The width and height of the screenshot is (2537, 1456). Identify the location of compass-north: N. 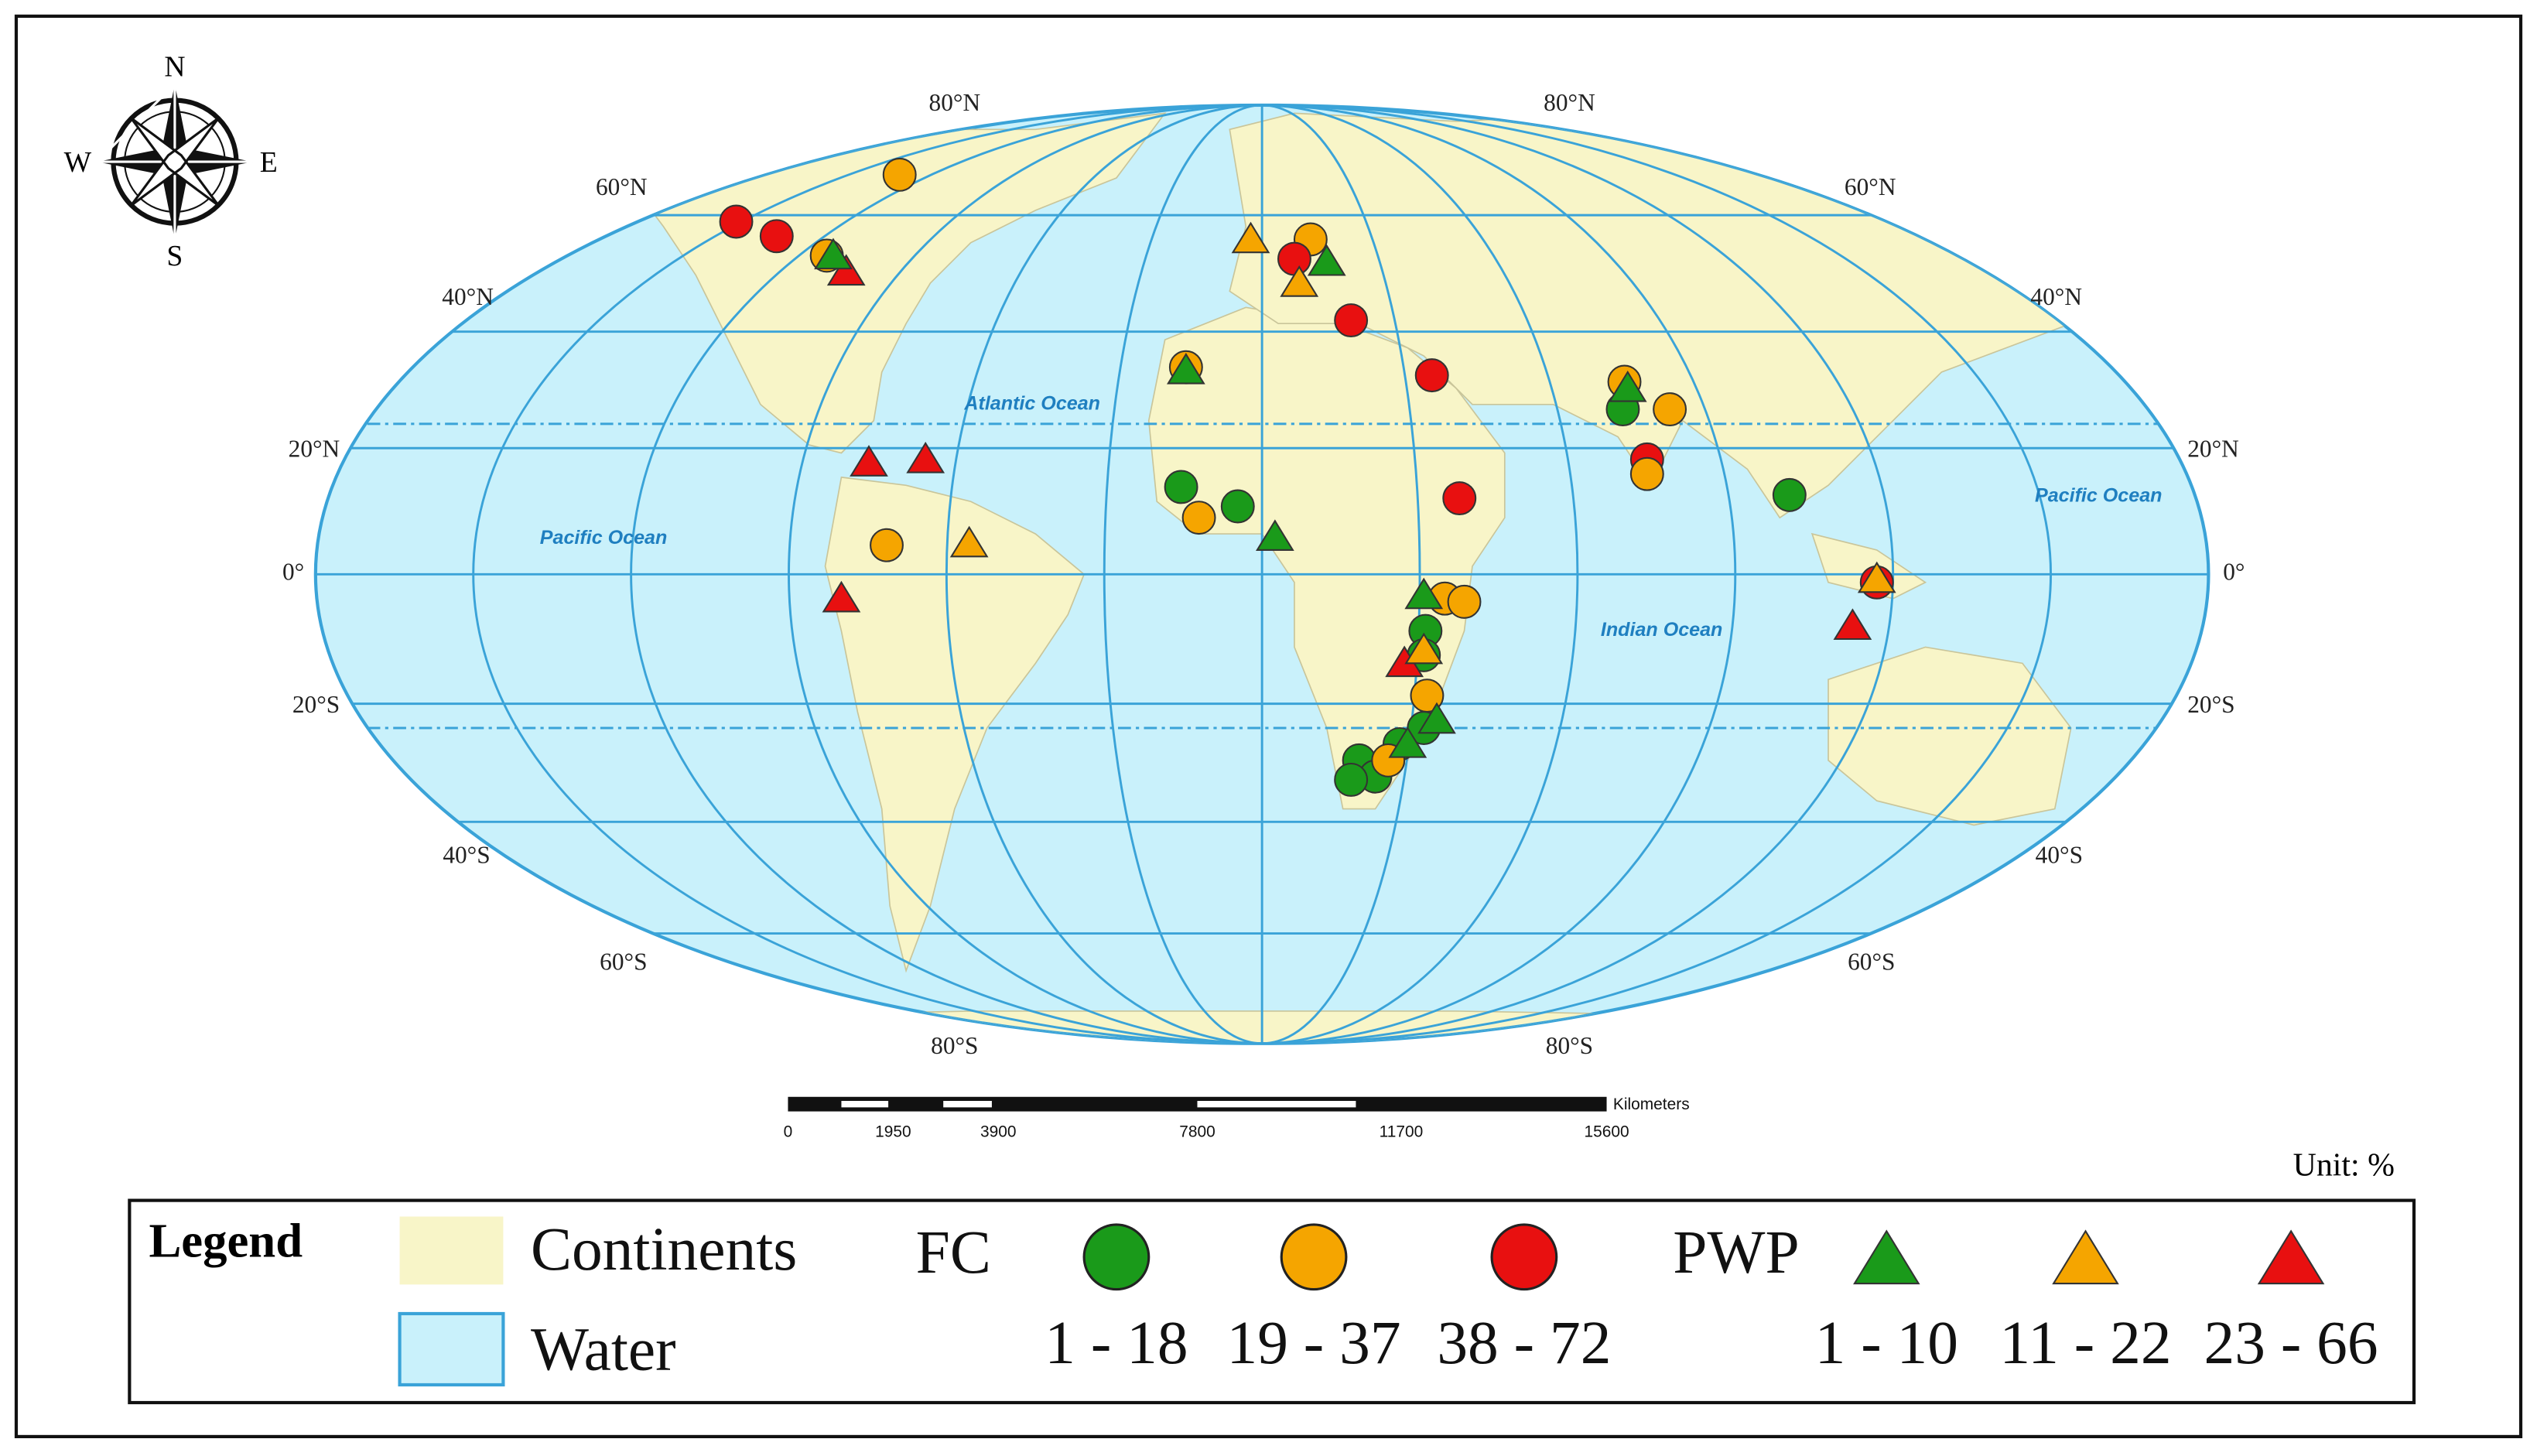
(174, 68).